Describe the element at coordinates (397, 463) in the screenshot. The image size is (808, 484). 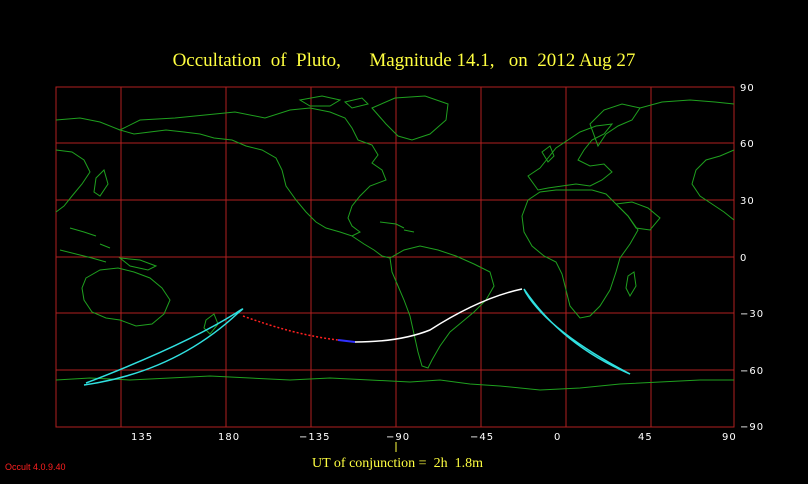
I see `ut-conjunction-label: UT of conjunction = 2h 1.8m` at that location.